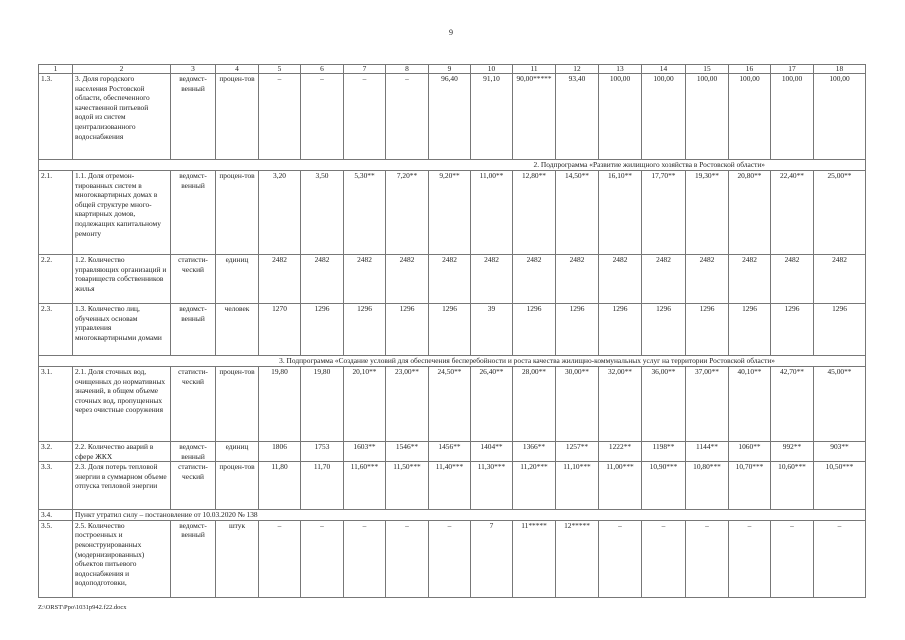 This screenshot has height=640, width=905. I want to click on value-cell: 25,00**, so click(839, 212).